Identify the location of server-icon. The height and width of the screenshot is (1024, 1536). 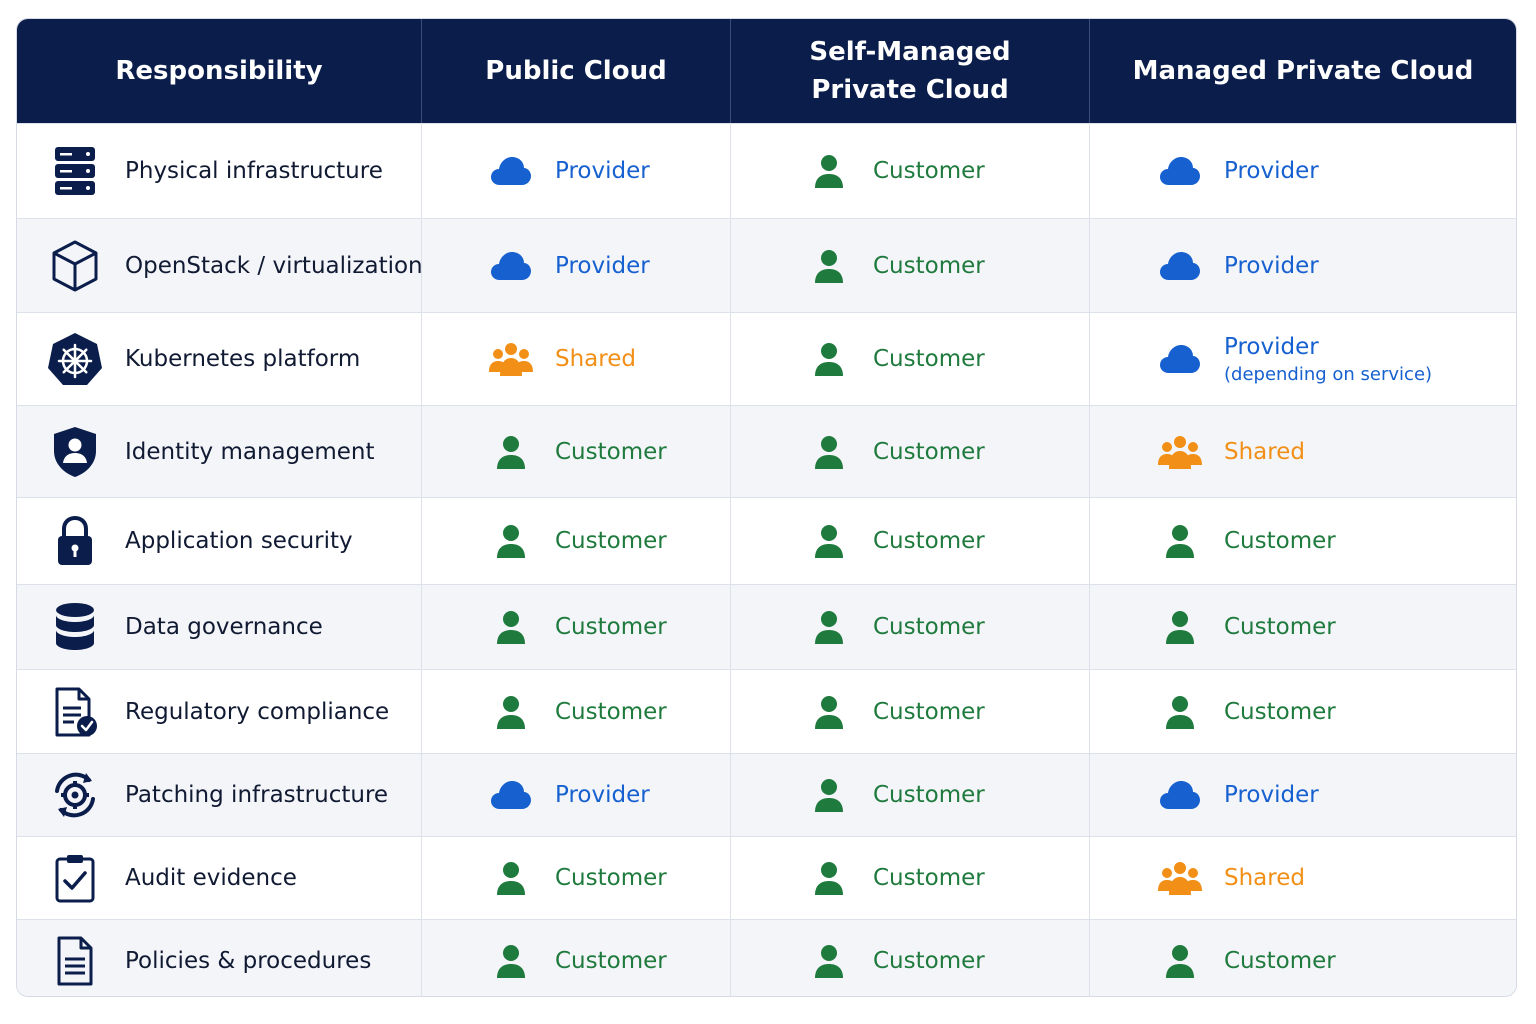
(75, 171).